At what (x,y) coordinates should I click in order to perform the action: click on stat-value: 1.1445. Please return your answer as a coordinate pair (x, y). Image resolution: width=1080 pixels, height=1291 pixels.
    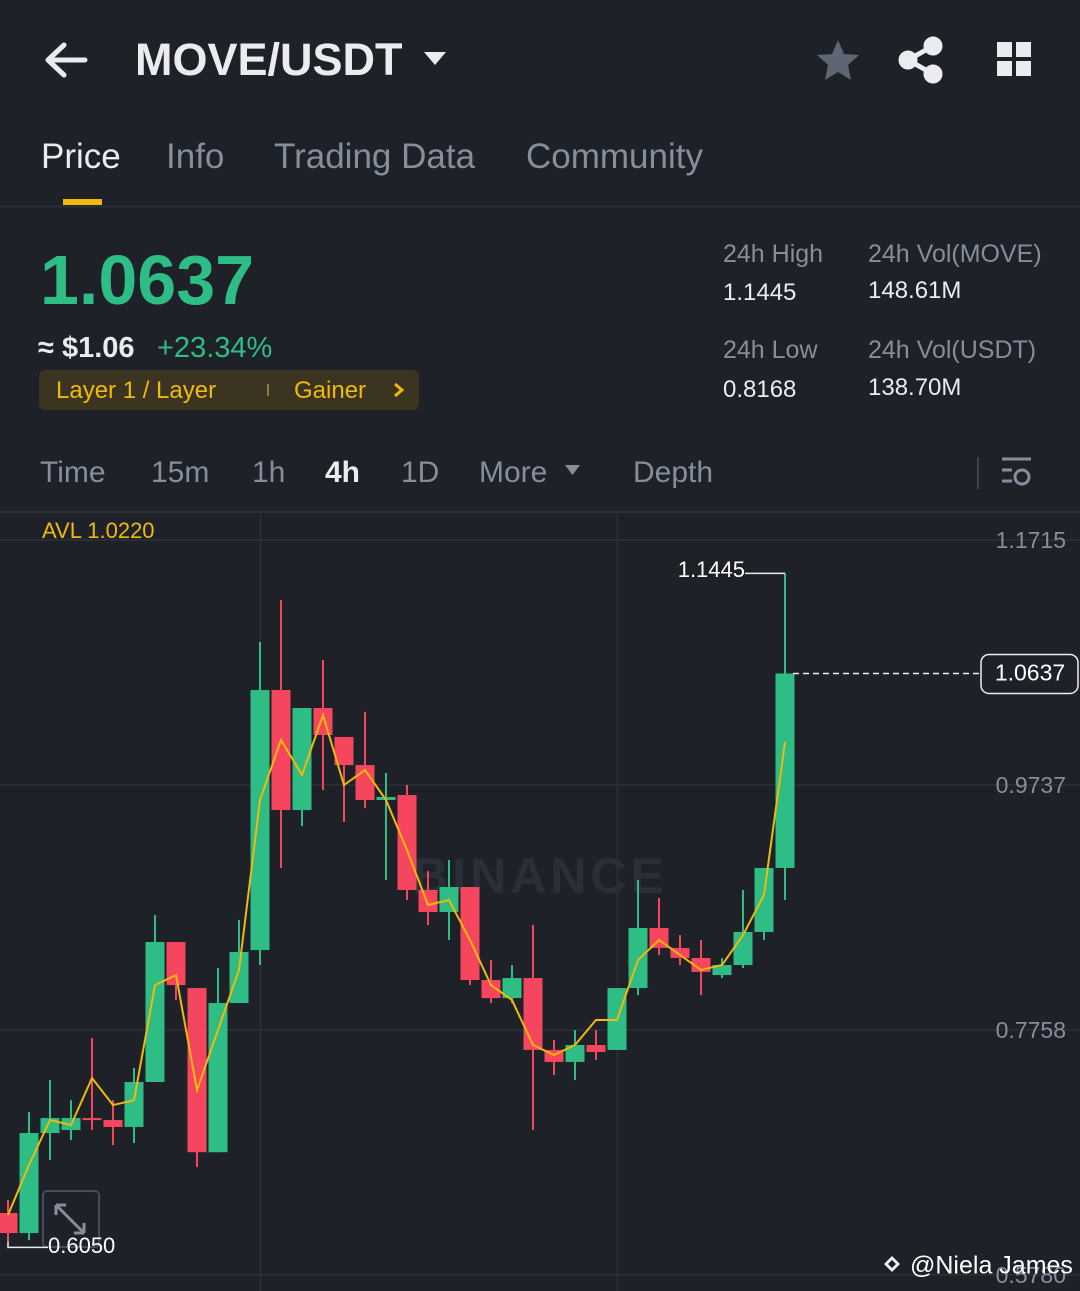
    Looking at the image, I should click on (760, 292).